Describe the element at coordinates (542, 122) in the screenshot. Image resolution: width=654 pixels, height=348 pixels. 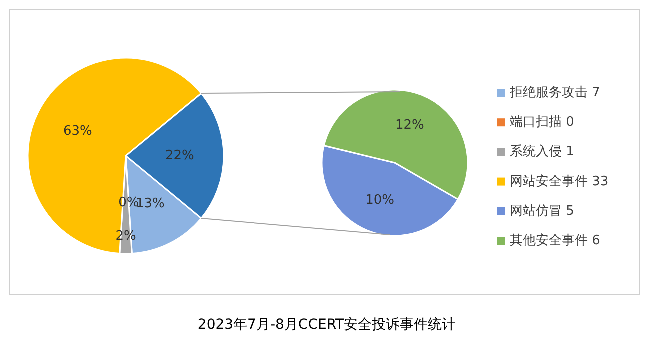
I see `legend-label: 端口扫描 0` at that location.